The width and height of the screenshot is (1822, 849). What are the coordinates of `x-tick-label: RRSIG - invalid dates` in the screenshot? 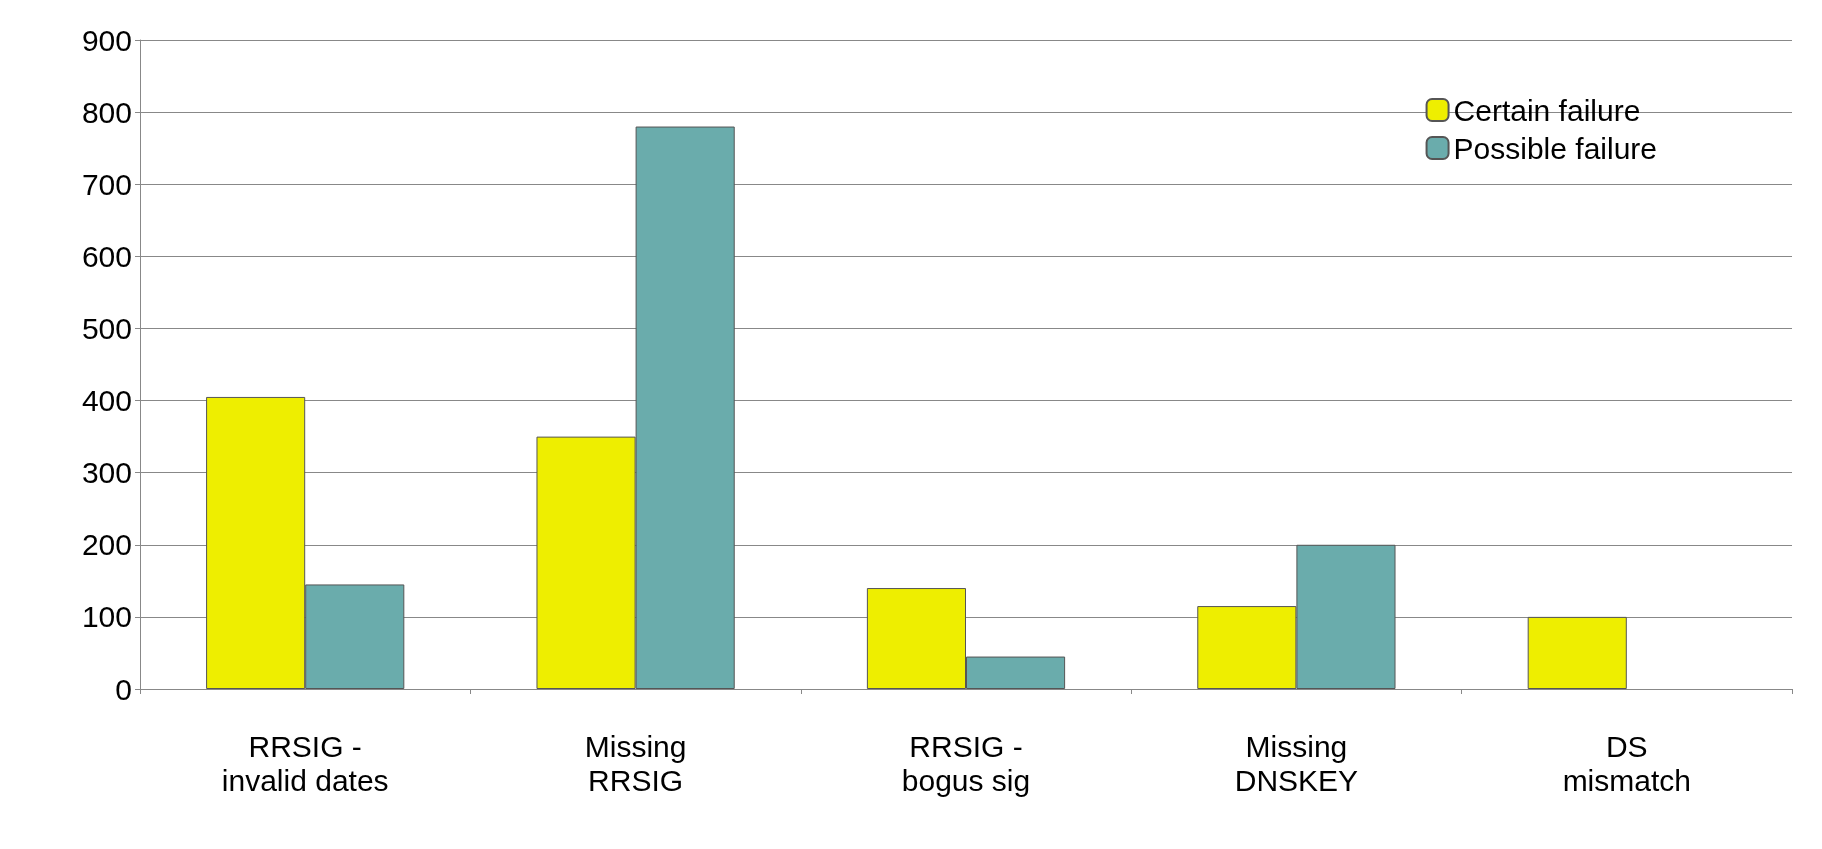 It's located at (305, 763).